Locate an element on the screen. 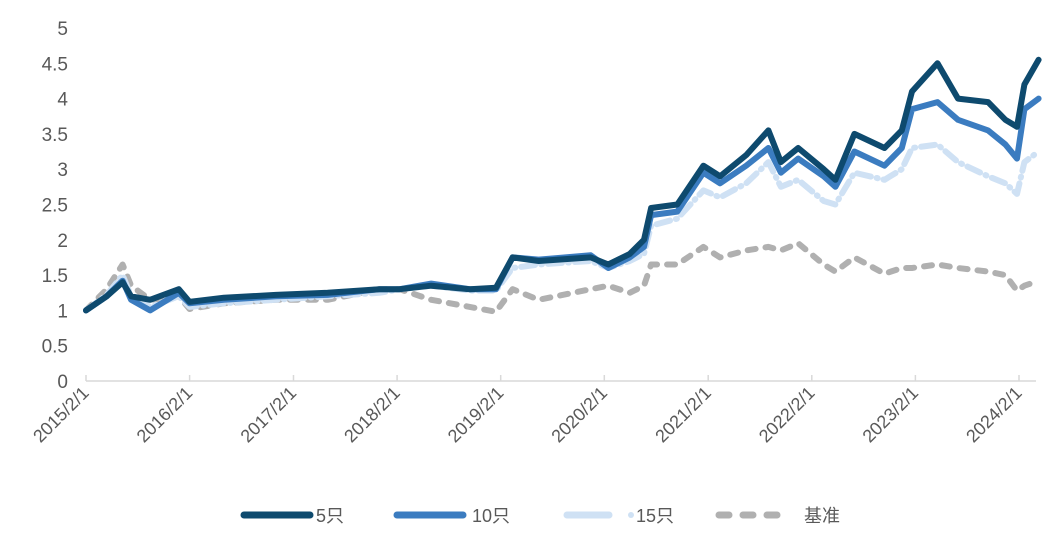  y-tick-label: 0.5 is located at coordinates (55, 347).